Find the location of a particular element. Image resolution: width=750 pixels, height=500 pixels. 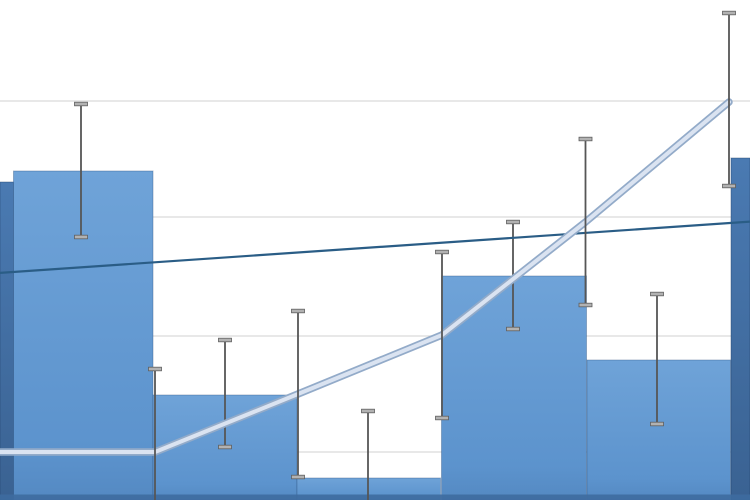

trendline-layer is located at coordinates (375, 247).